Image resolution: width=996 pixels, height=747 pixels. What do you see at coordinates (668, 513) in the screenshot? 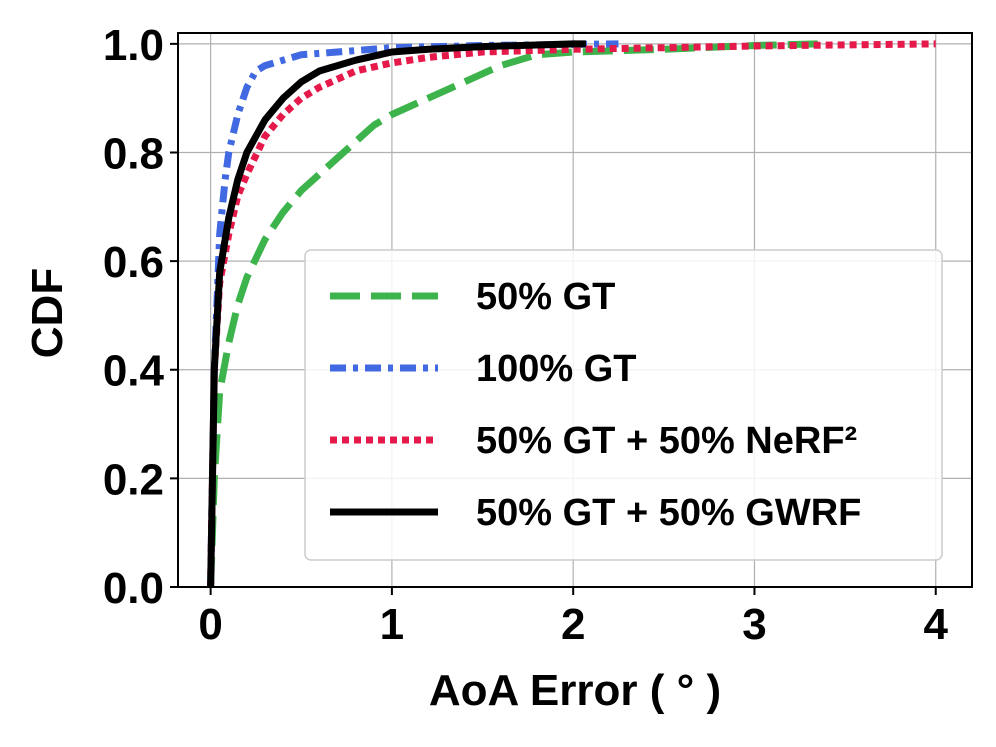
I see `legend-label-4: 50% GT + 50% GWRF` at bounding box center [668, 513].